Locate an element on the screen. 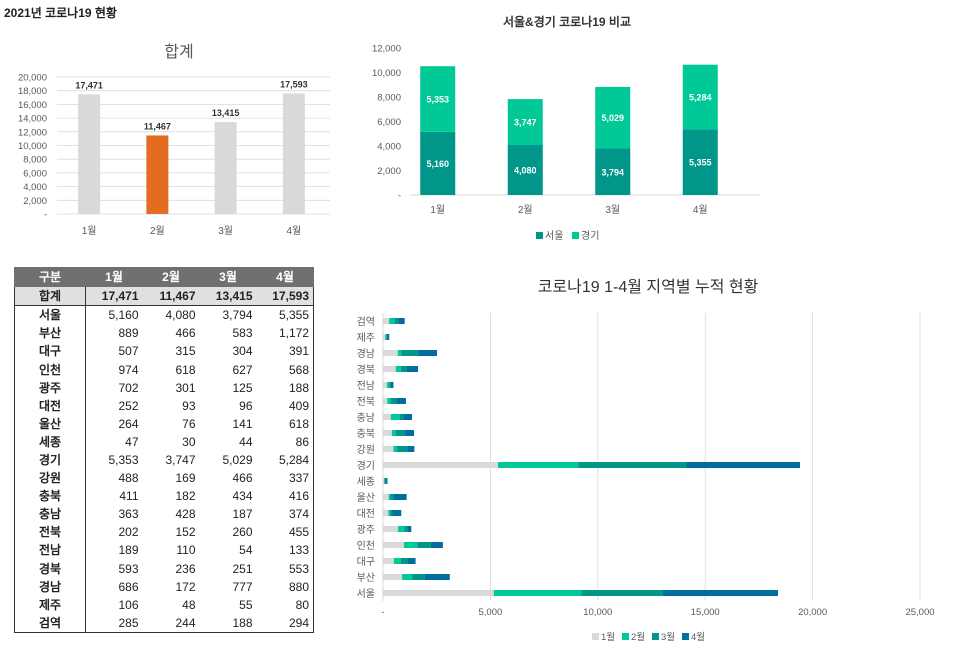 Image resolution: width=957 pixels, height=660 pixels. table-cell: 294 is located at coordinates (285, 623).